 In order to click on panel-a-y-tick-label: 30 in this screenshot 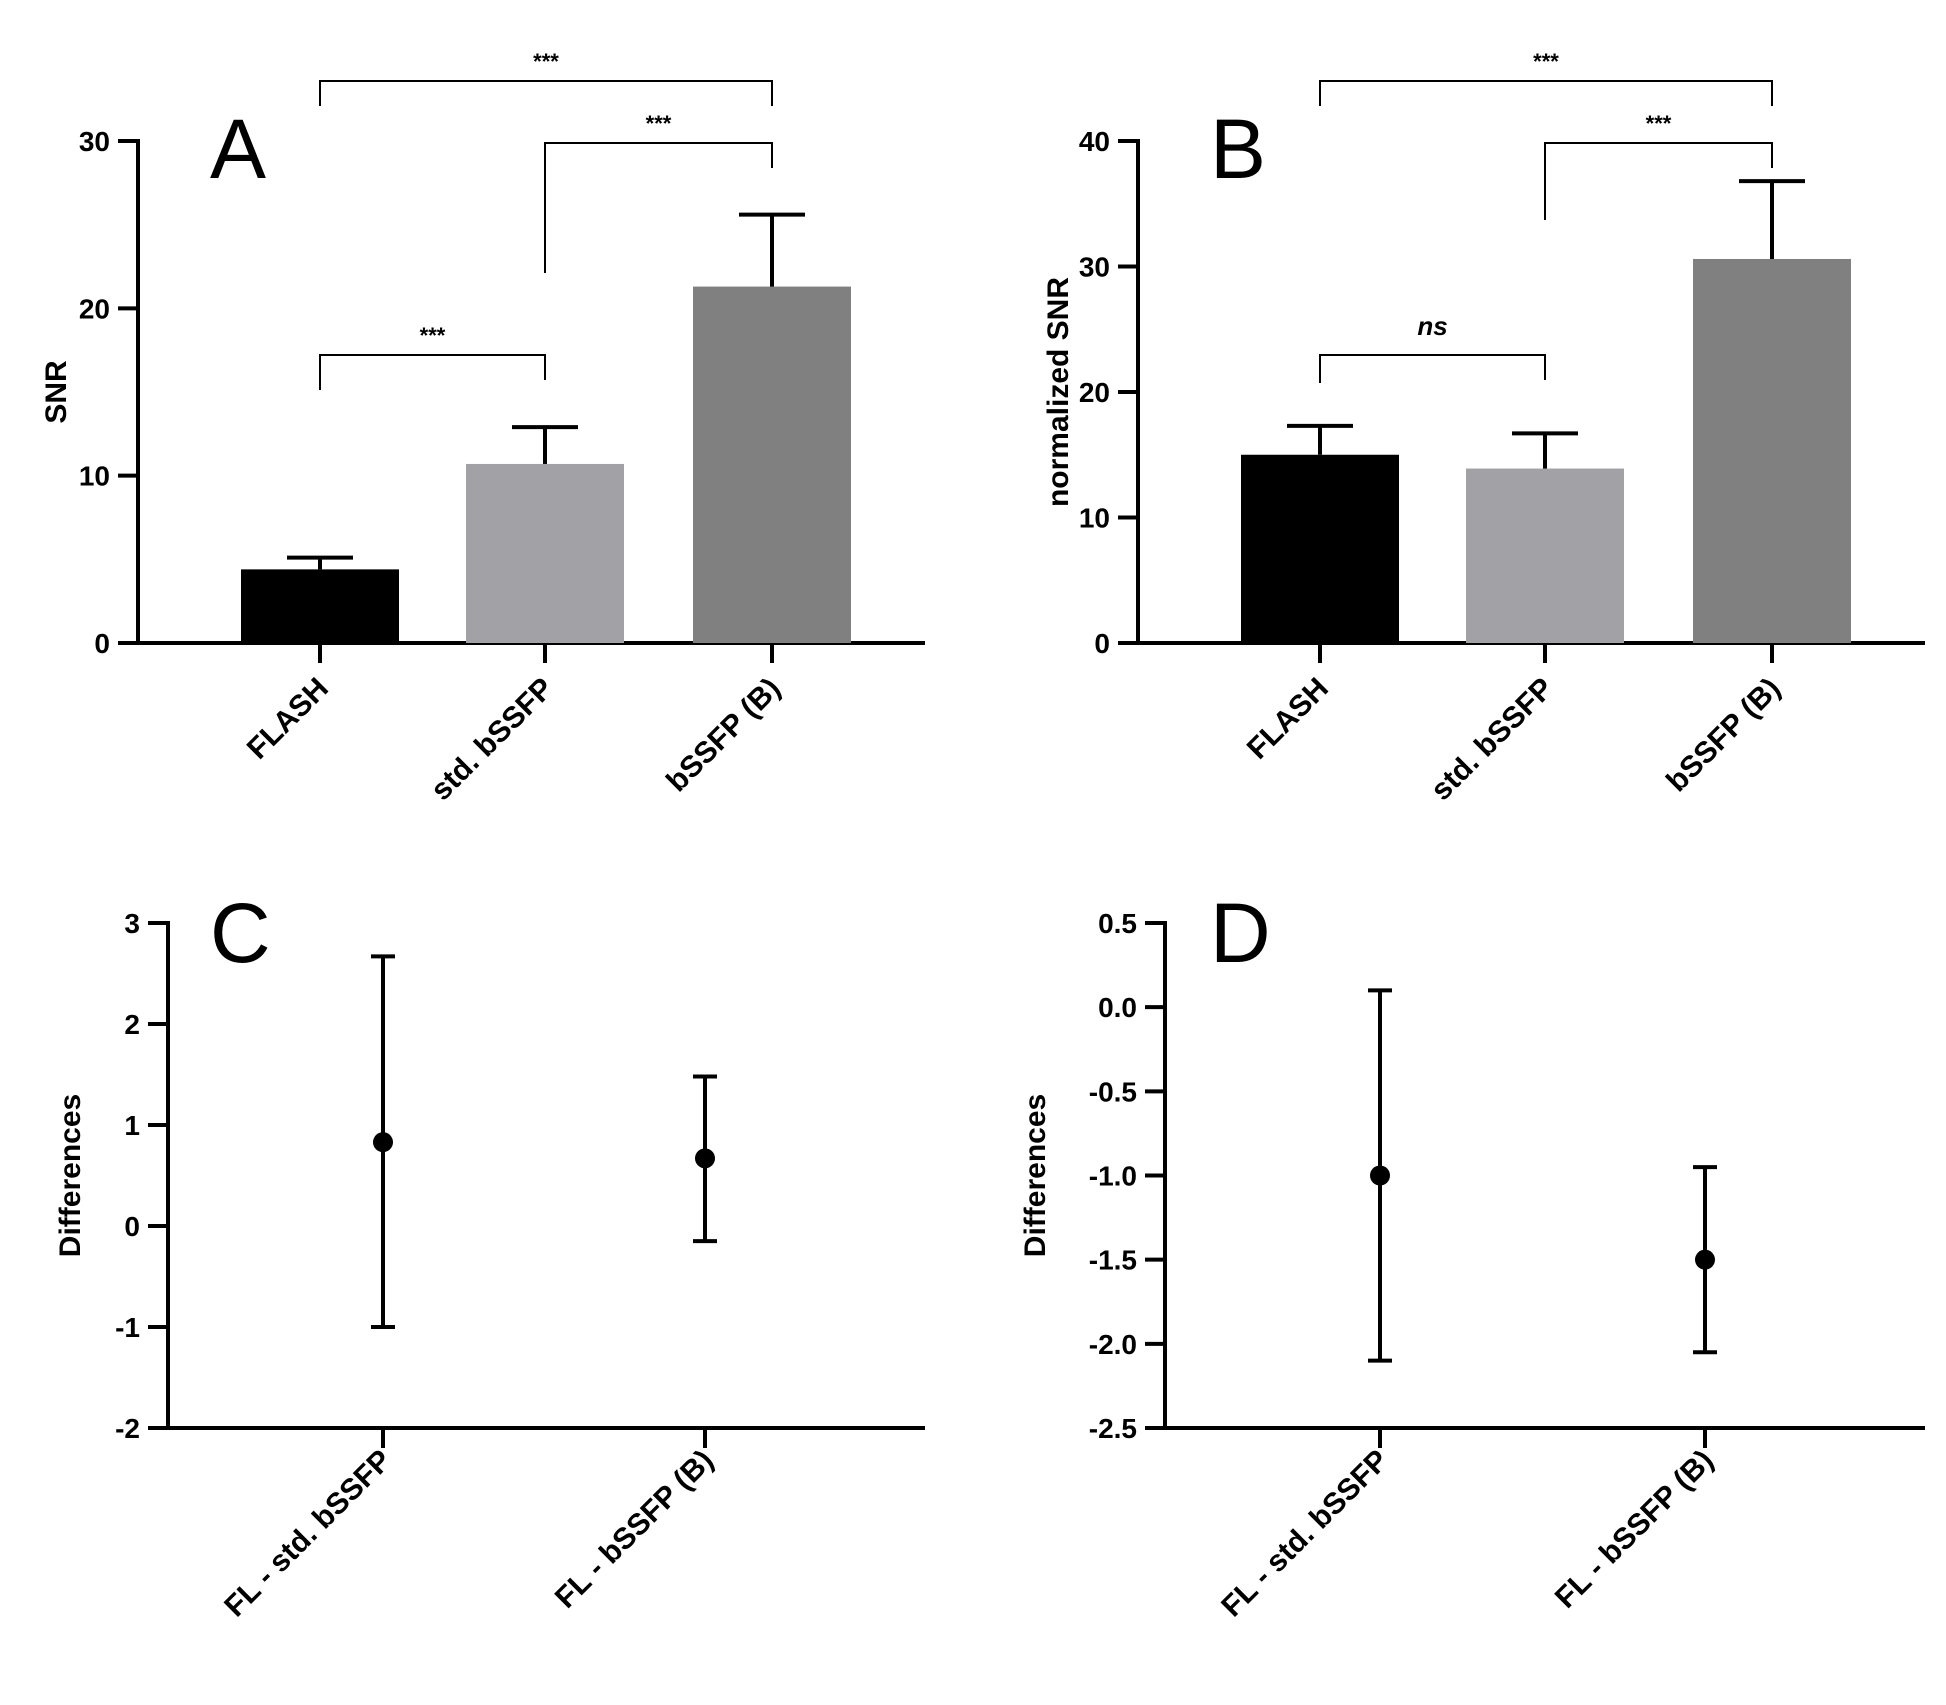, I will do `click(94, 141)`.